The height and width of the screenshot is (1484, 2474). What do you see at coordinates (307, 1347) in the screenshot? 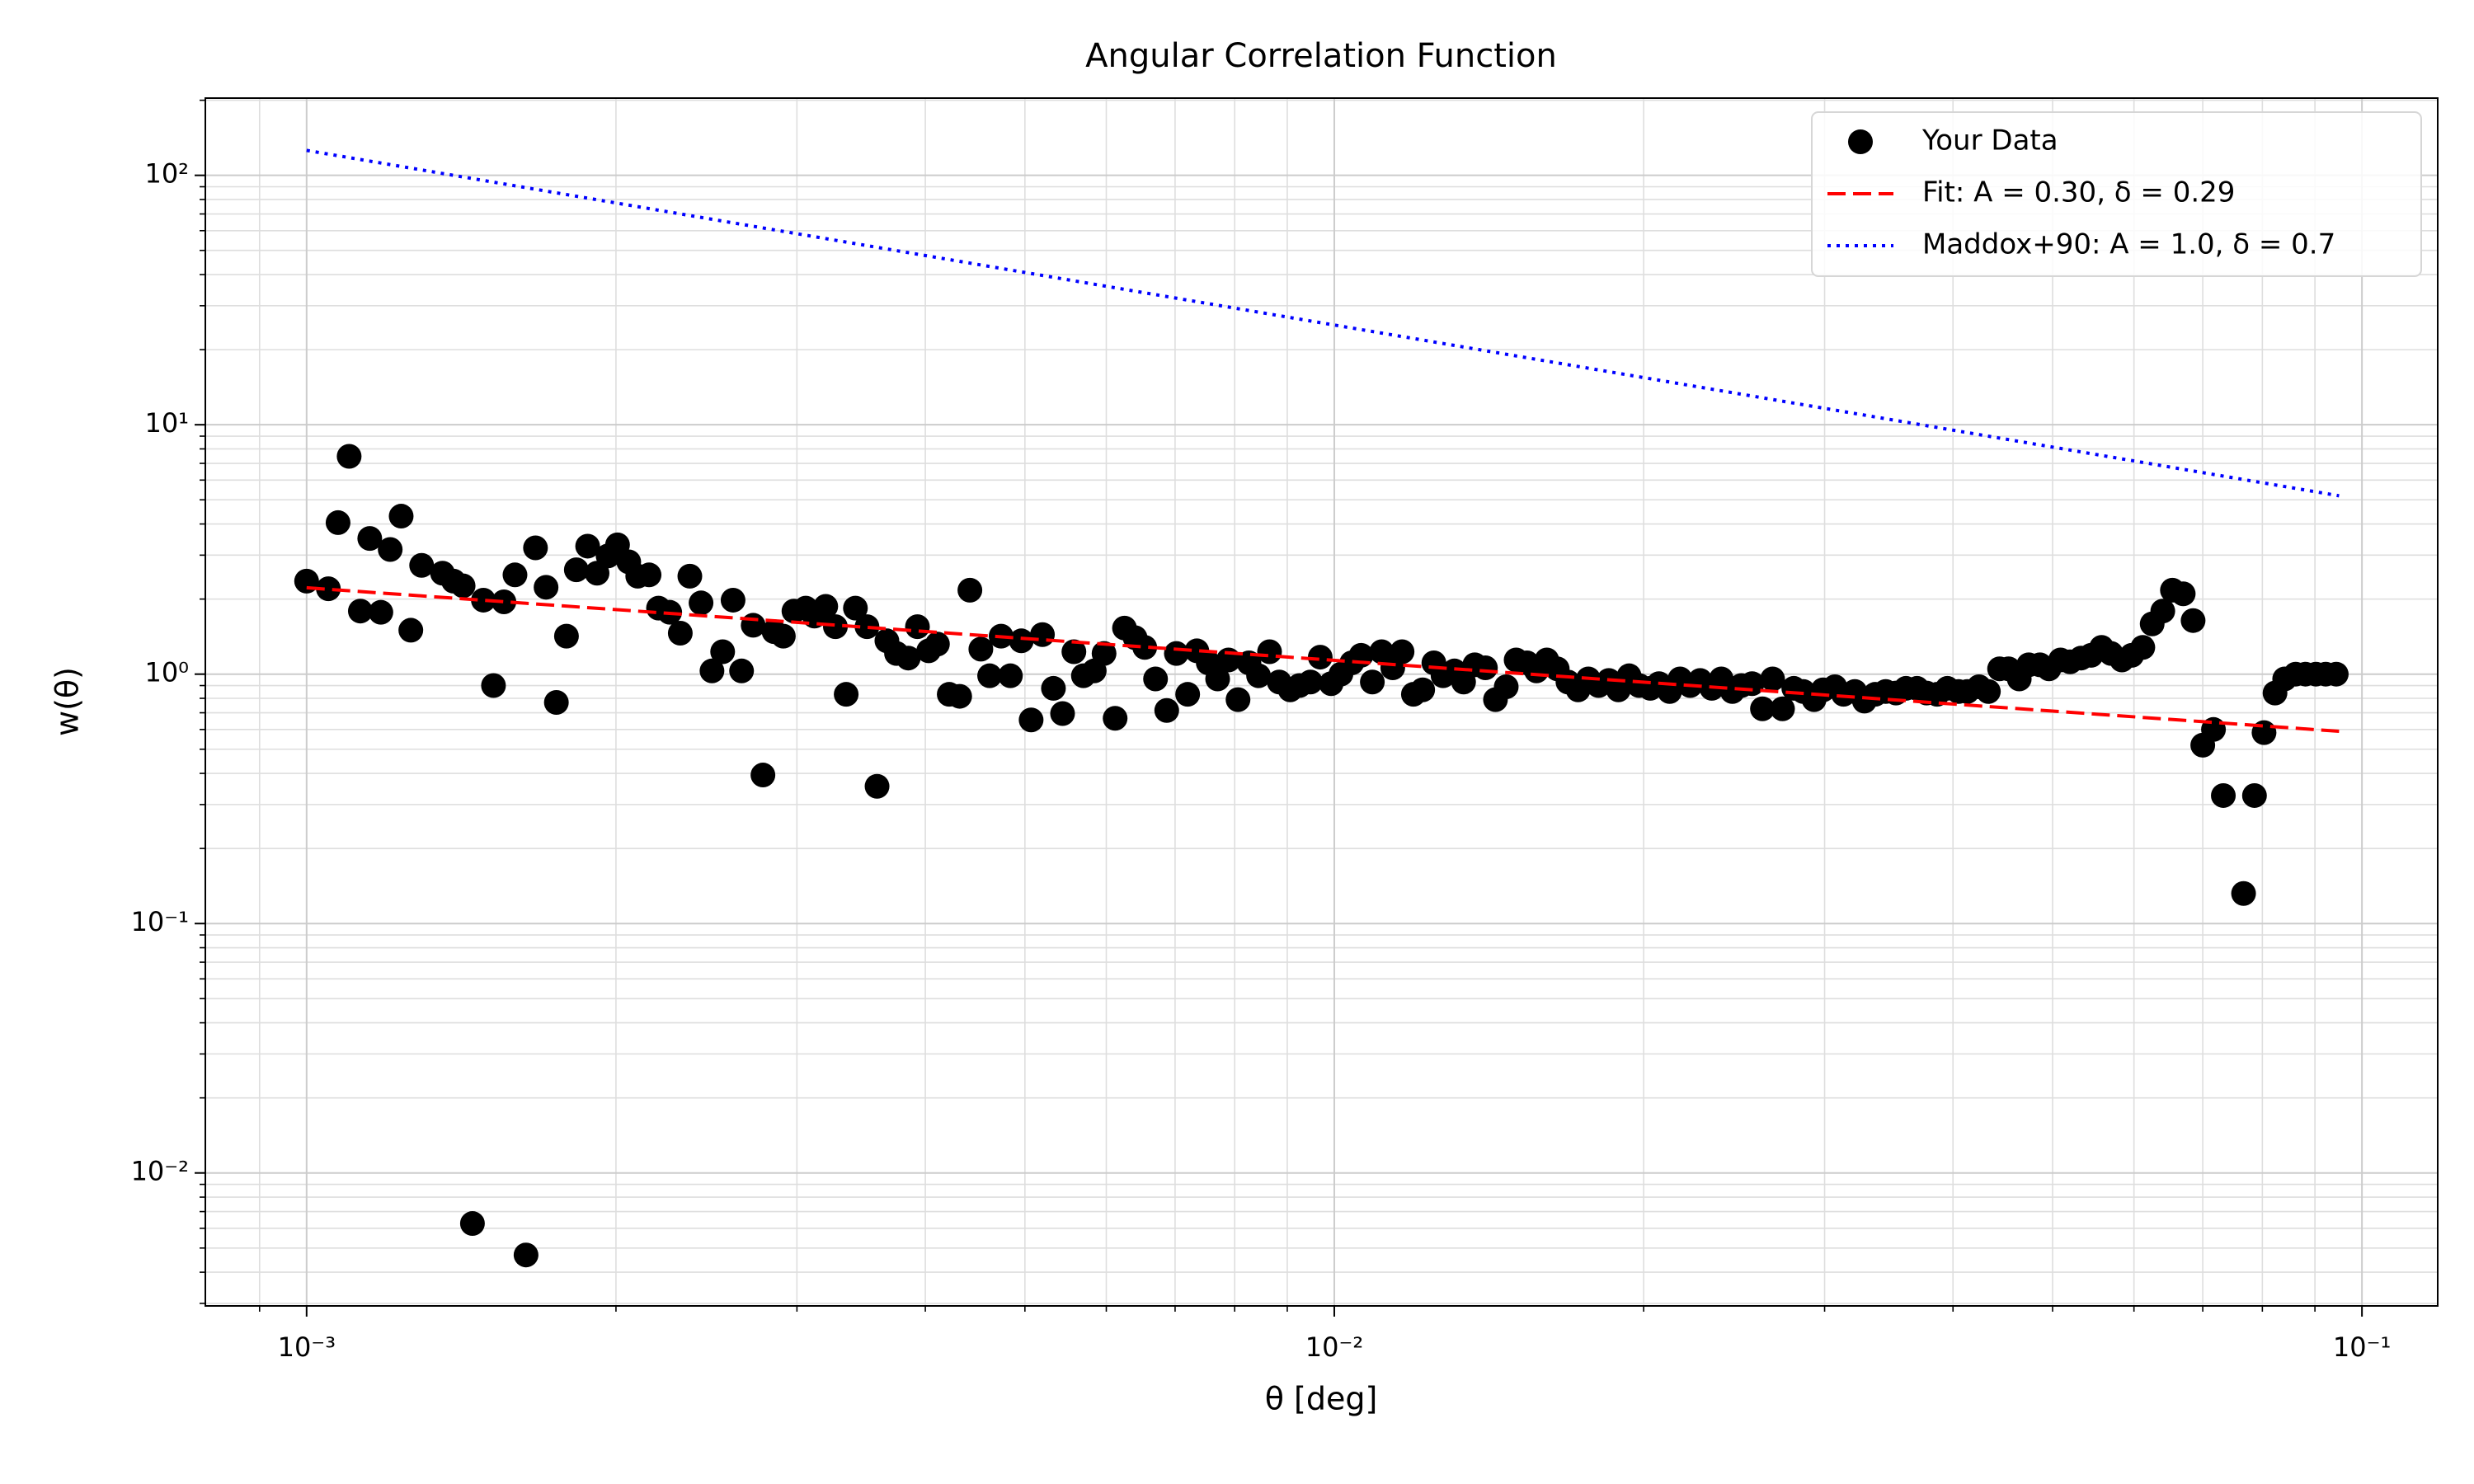
I see `x-tick-label: 10⁻³` at bounding box center [307, 1347].